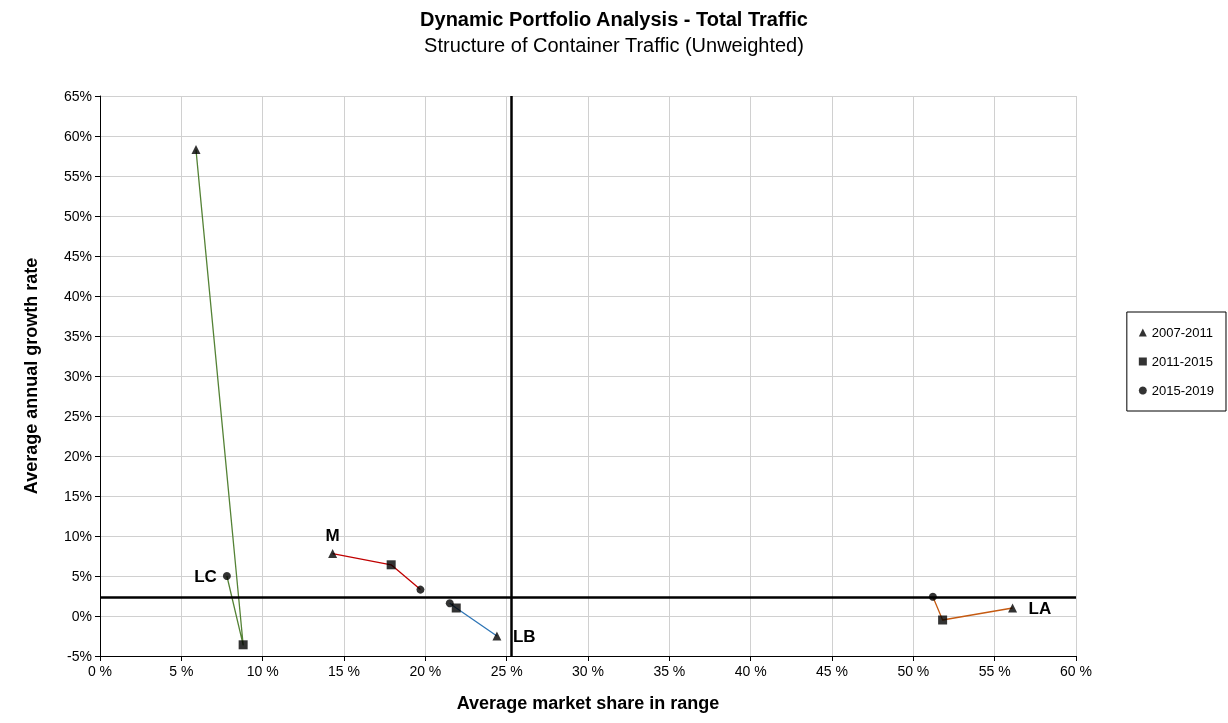  Describe the element at coordinates (994, 671) in the screenshot. I see `x-tick-label: 55 %` at that location.